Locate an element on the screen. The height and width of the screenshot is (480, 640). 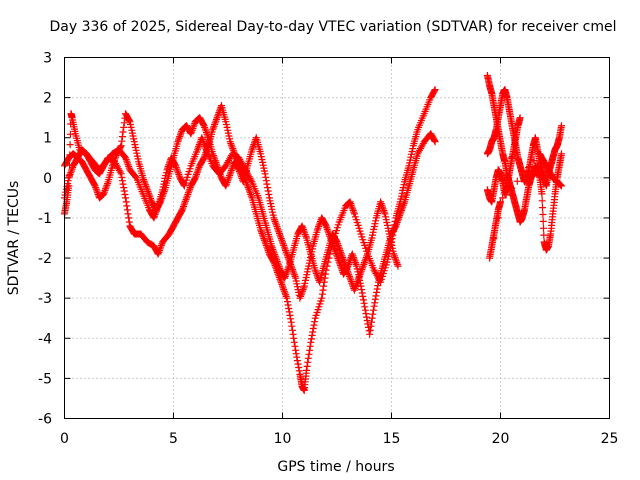
x-tick-label: 10 is located at coordinates (283, 439).